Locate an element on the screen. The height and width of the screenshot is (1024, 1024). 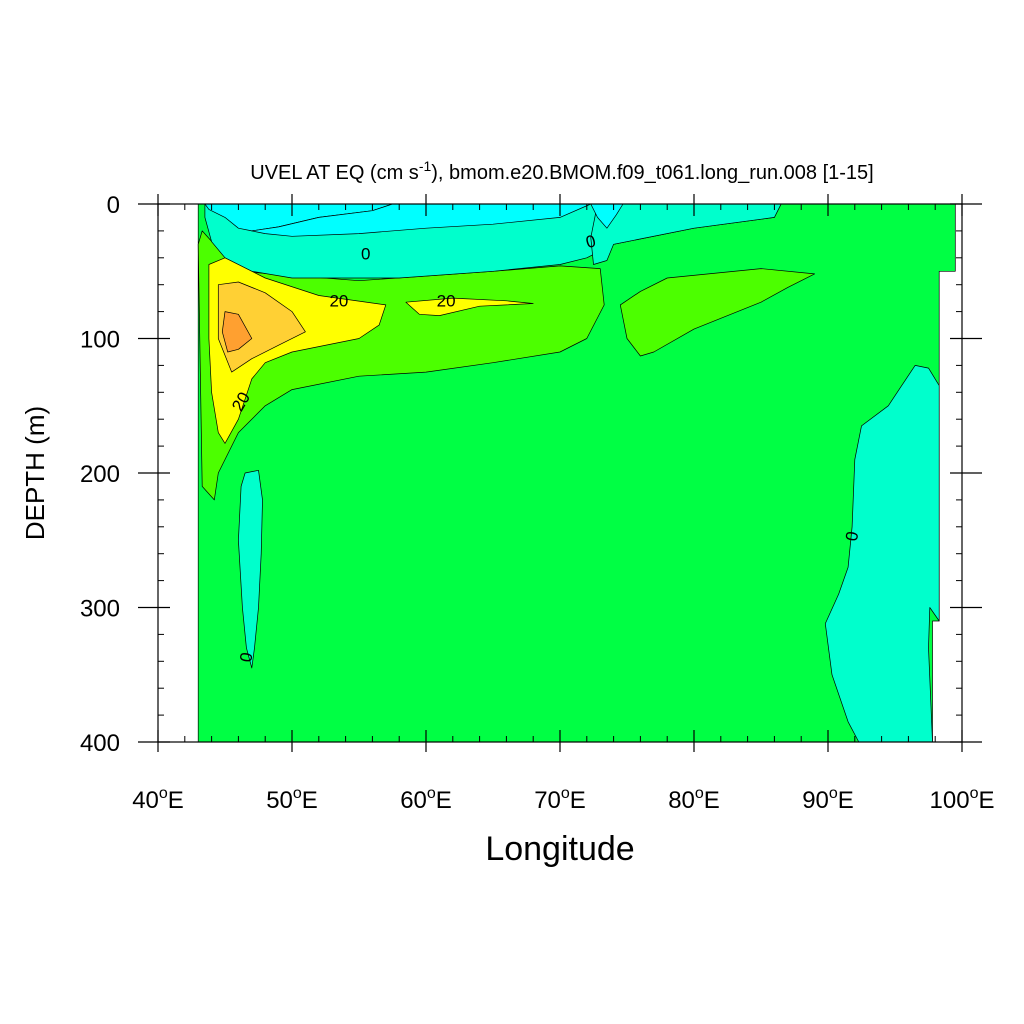
x-tick-label: 60oE is located at coordinates (426, 799).